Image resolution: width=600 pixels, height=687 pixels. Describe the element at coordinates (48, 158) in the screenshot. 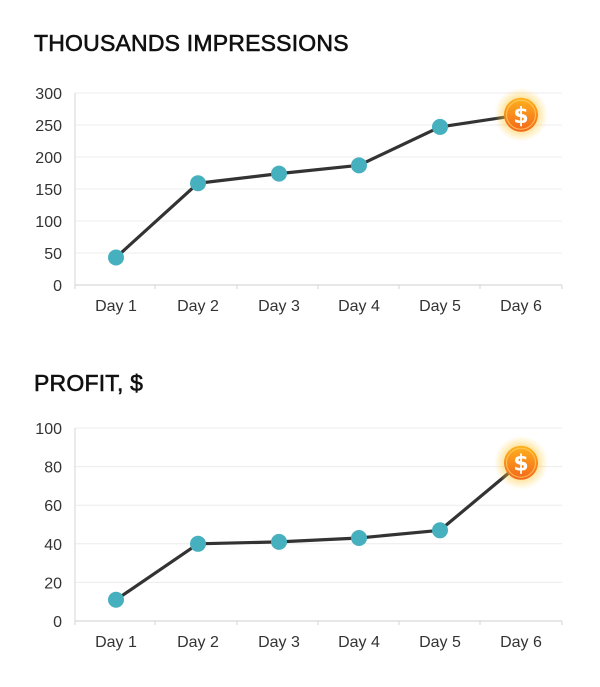

I see `y-tick-label: 200` at that location.